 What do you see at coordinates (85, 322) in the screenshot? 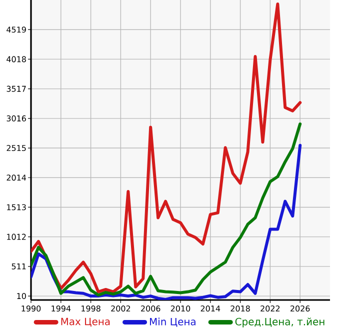
I see `legend-label: Max Цена` at bounding box center [85, 322].